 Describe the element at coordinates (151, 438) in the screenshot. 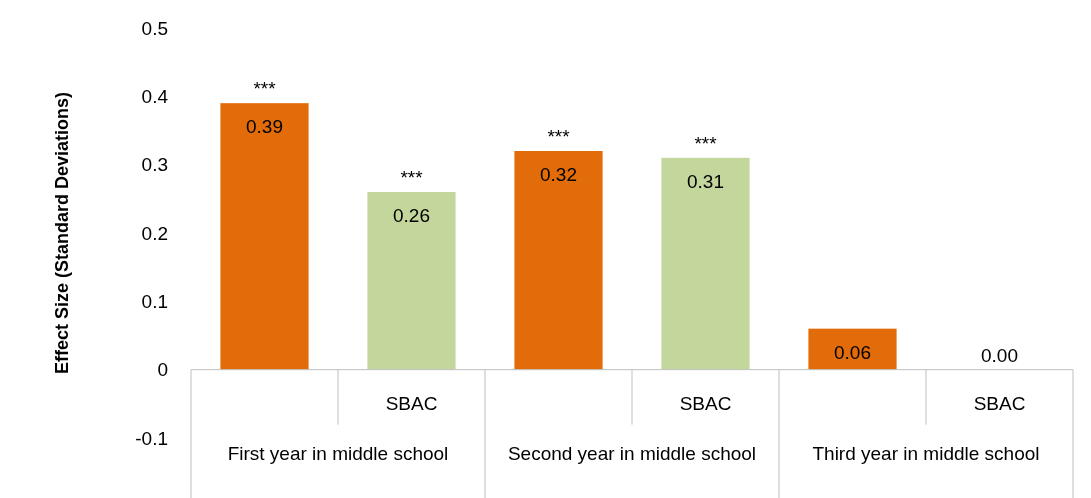

I see `y-tick-label: -0.1` at that location.